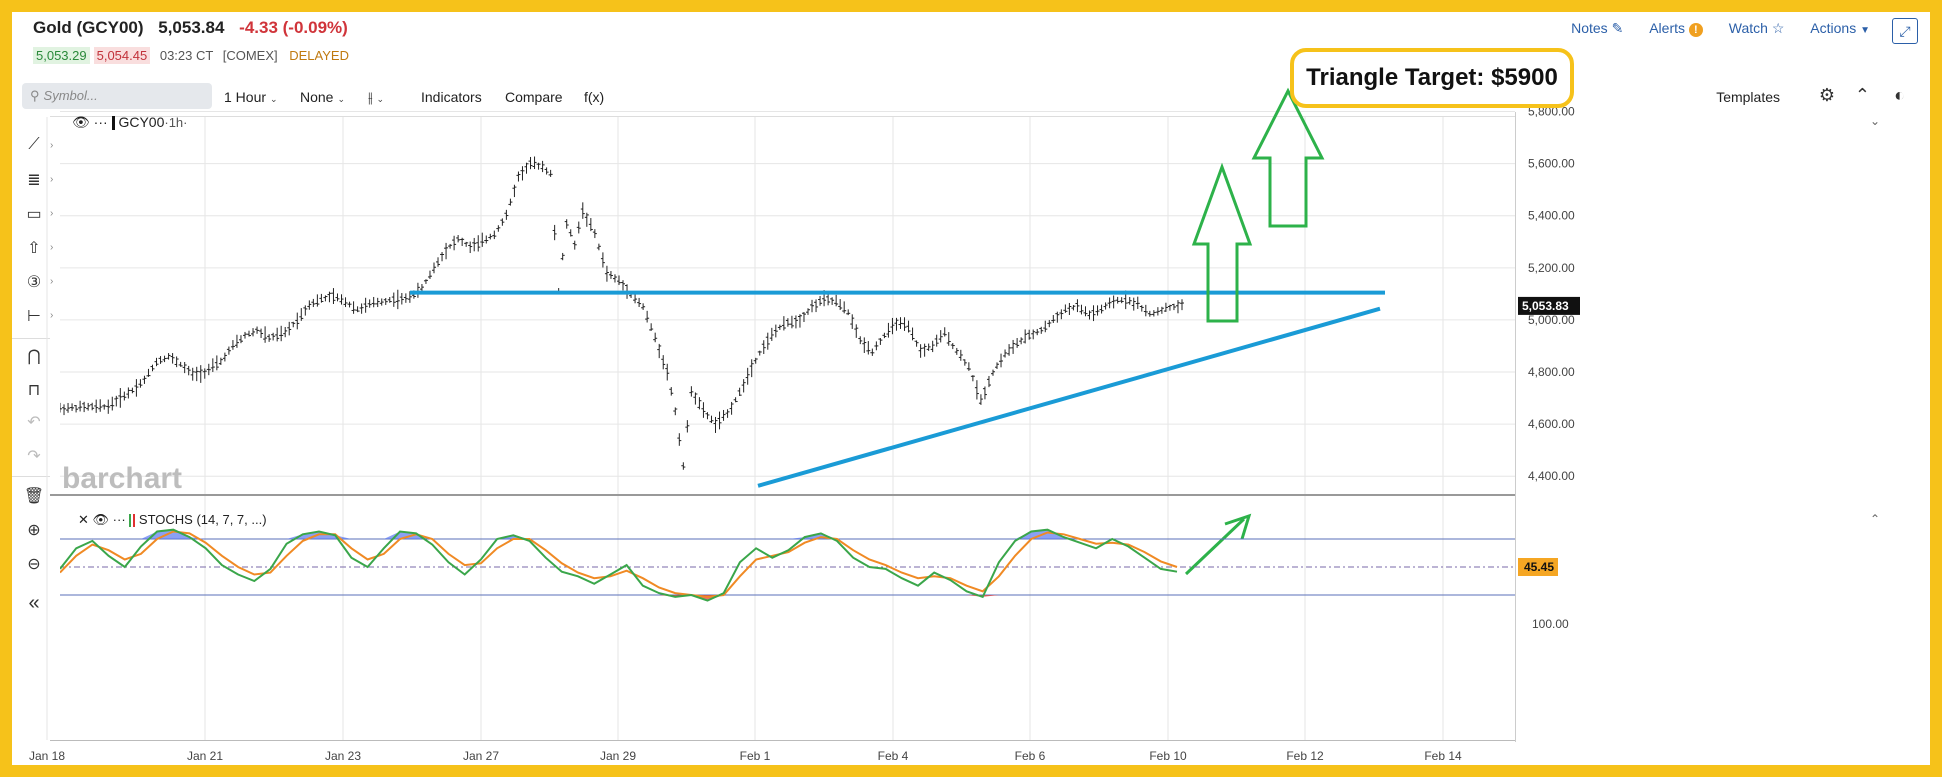 The height and width of the screenshot is (777, 1942). I want to click on symbol-name: Gold (GCY00), so click(88, 27).